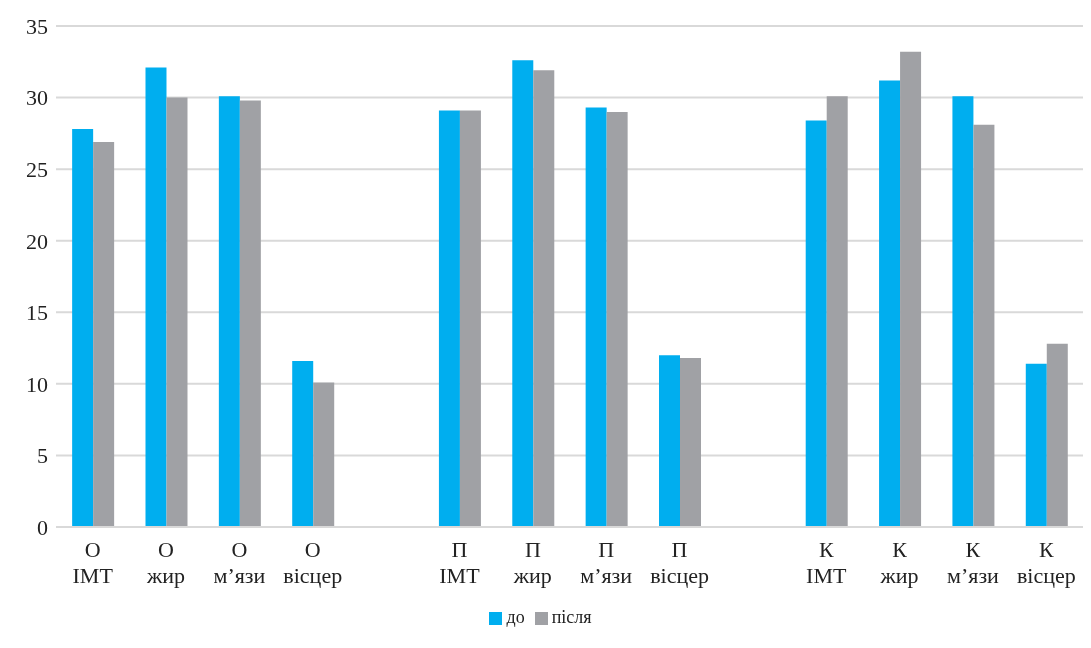 The height and width of the screenshot is (648, 1091). Describe the element at coordinates (37, 384) in the screenshot. I see `y-tick-label: 10` at that location.